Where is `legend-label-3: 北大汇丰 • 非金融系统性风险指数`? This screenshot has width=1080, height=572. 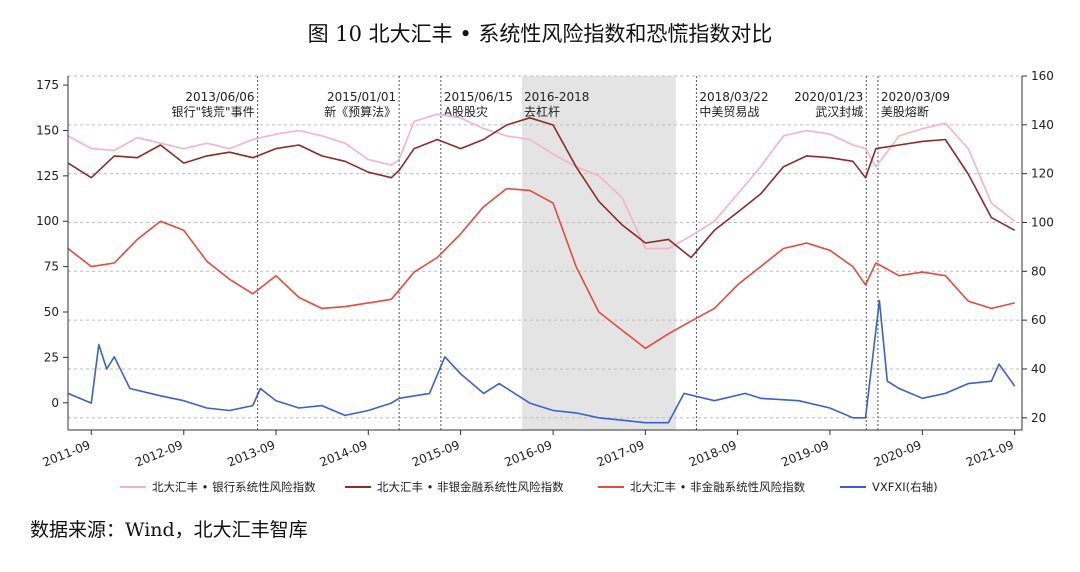
legend-label-3: 北大汇丰 • 非金融系统性风险指数 is located at coordinates (718, 487).